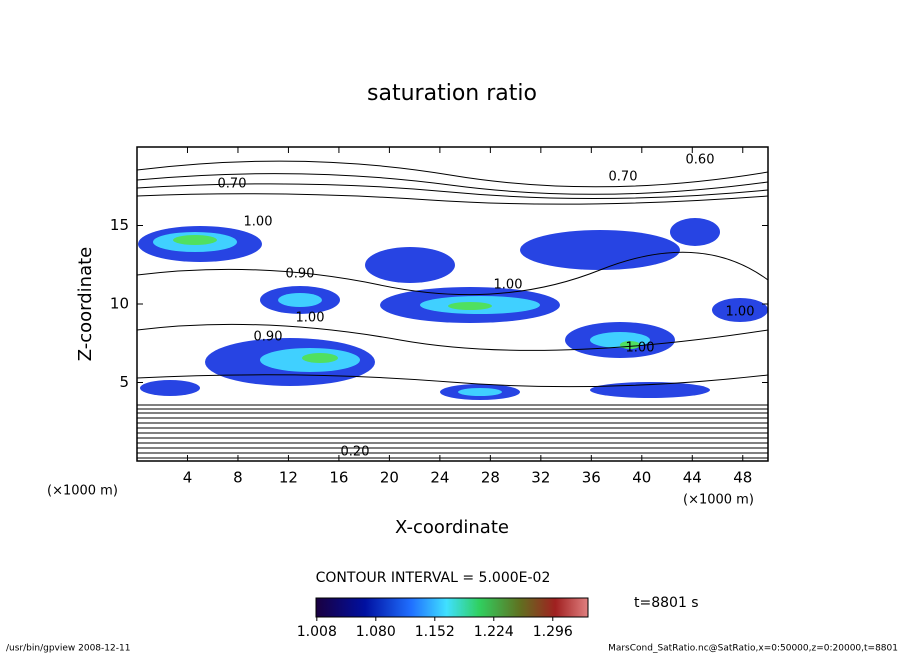  Describe the element at coordinates (433, 578) in the screenshot. I see `contour-interval: CONTOUR INTERVAL = 5.000E-02` at that location.